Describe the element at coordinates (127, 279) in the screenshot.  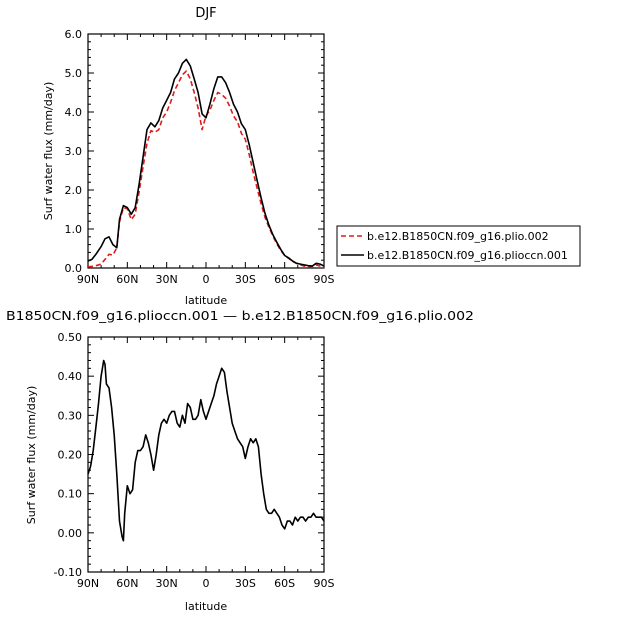
I see `top-xtick-label: 60N` at that location.